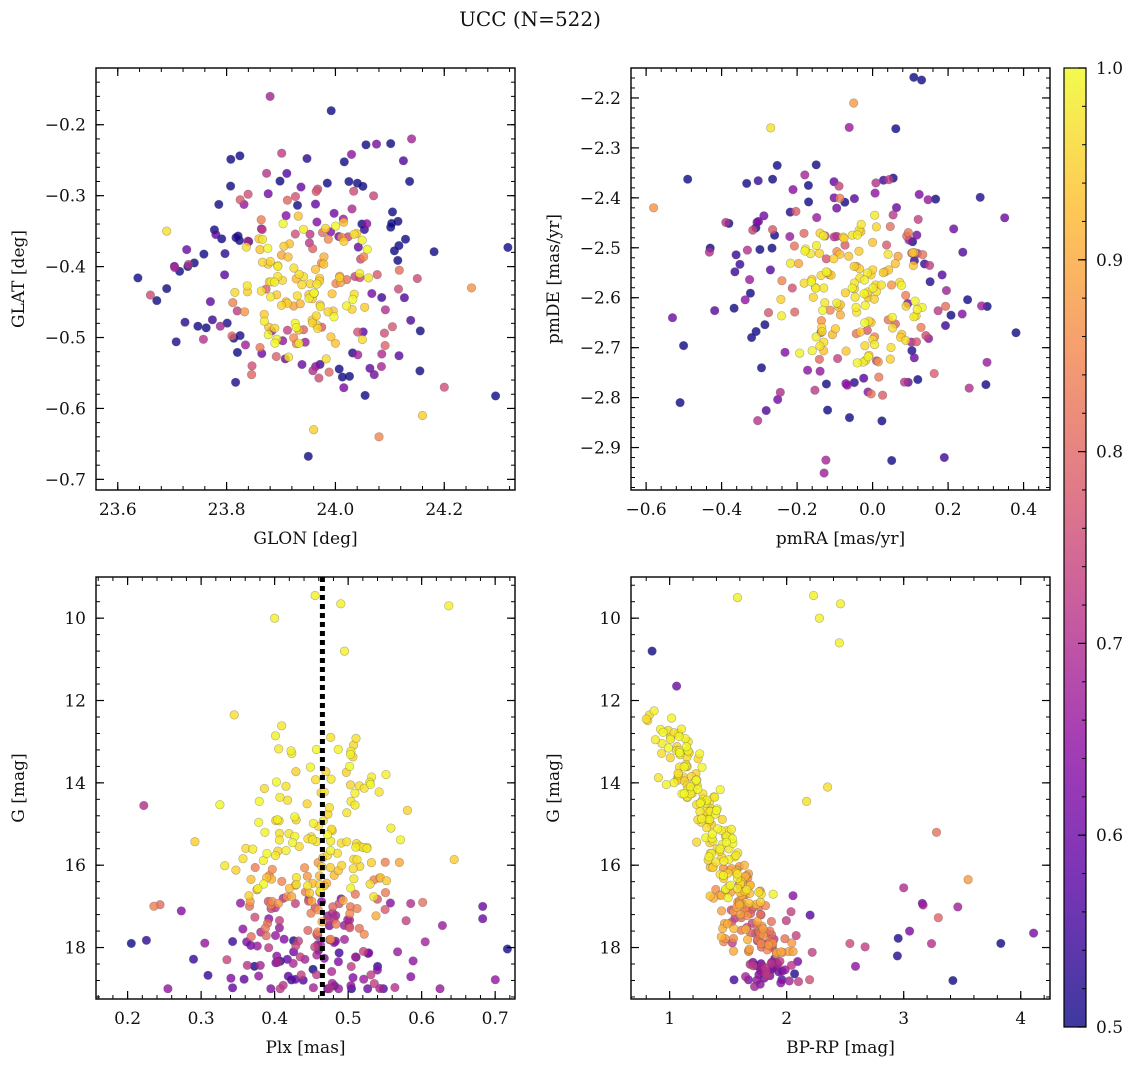 The height and width of the screenshot is (1067, 1136). What do you see at coordinates (444, 510) in the screenshot?
I see `x-tick-label: 24.2` at bounding box center [444, 510].